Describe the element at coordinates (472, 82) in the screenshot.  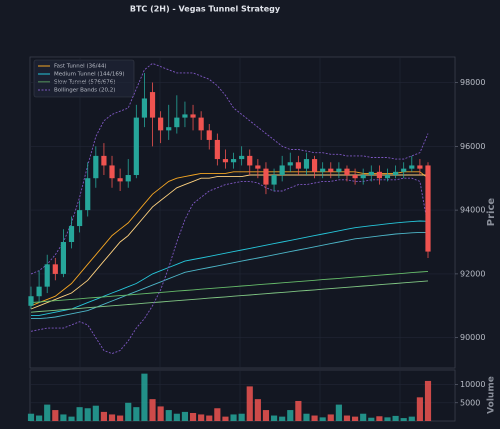
I see `y-tick-label: 98000` at that location.